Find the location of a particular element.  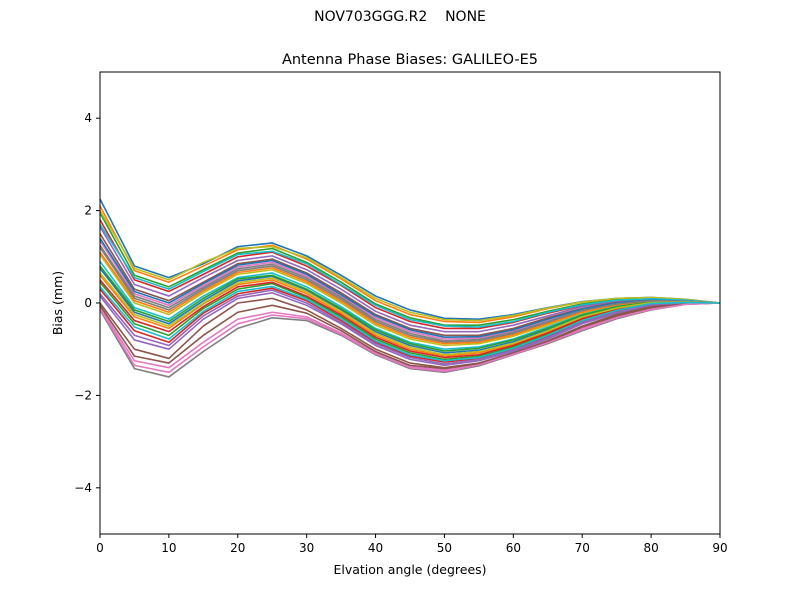

x-tick-label: 80 is located at coordinates (650, 548).